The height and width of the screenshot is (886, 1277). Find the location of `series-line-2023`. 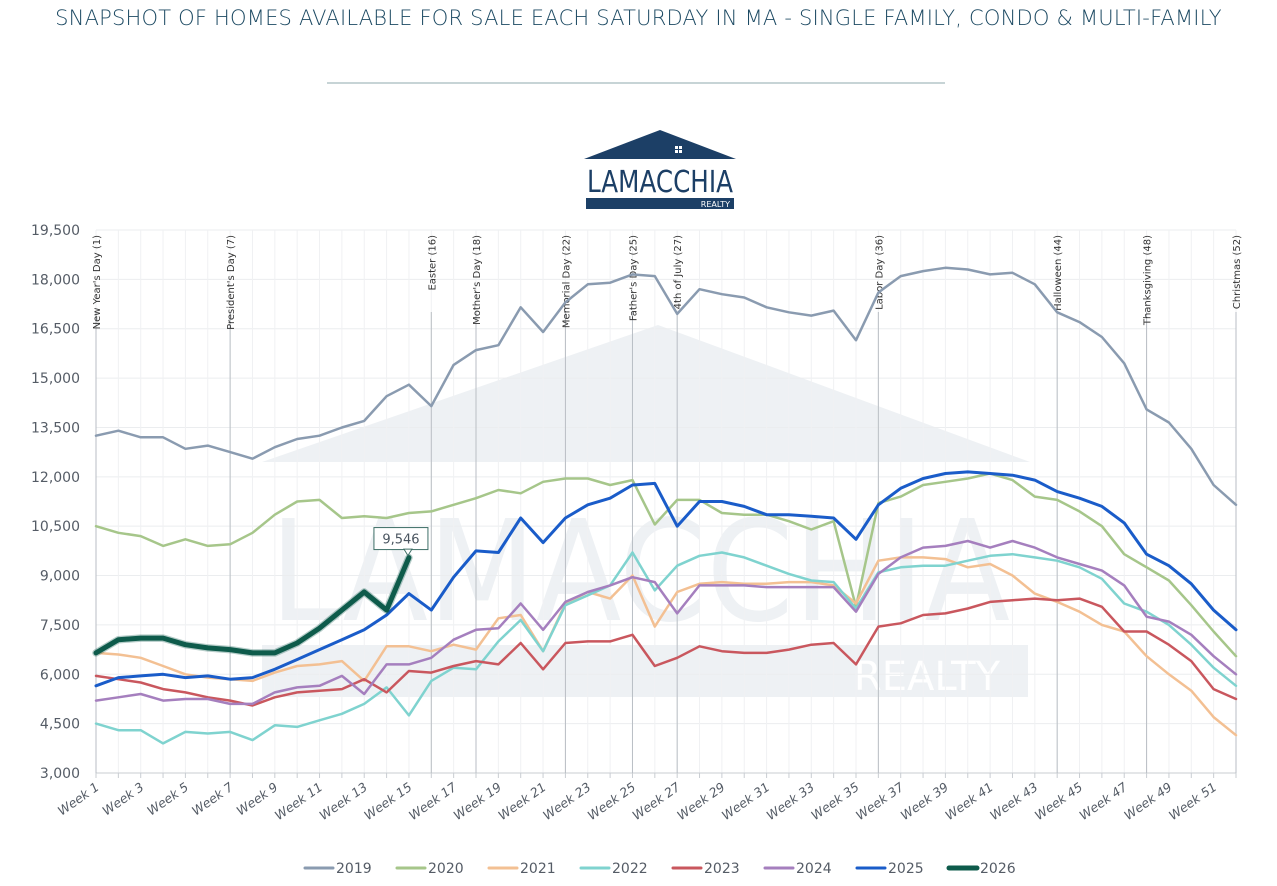

series-line-2023 is located at coordinates (666, 652).